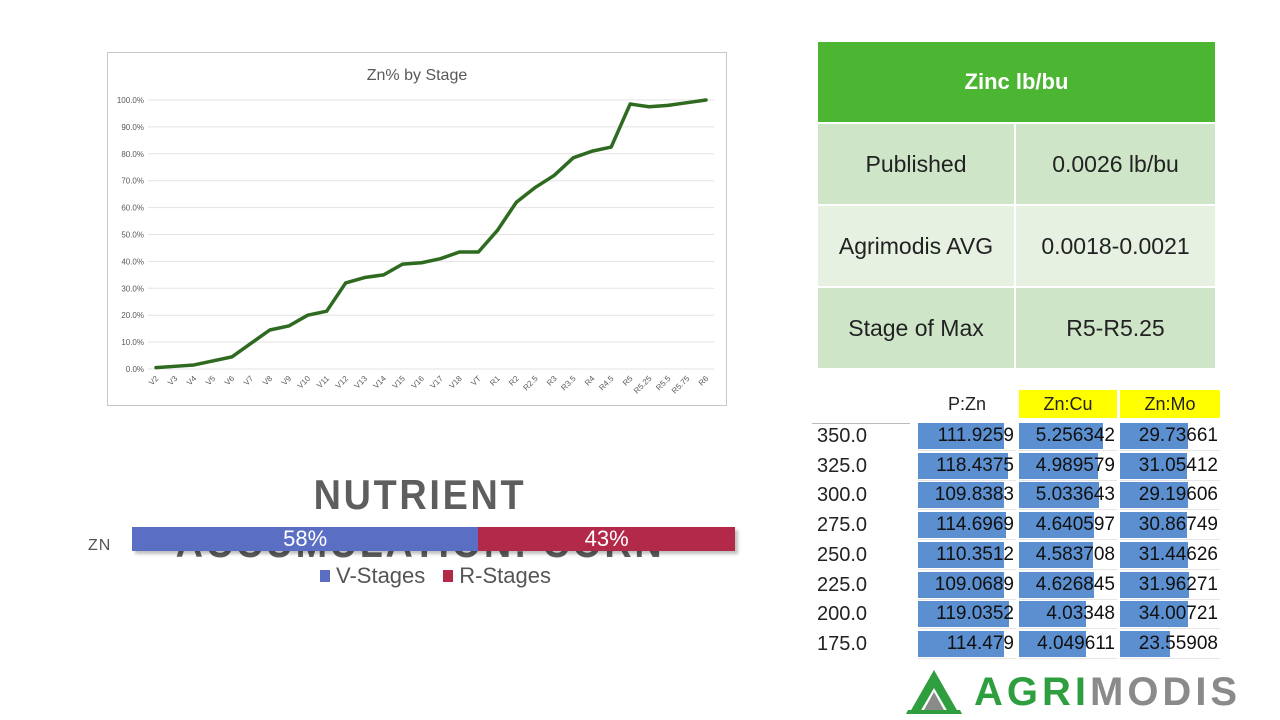 Image resolution: width=1280 pixels, height=720 pixels. I want to click on y-tick-label: 90.0%, so click(132, 127).